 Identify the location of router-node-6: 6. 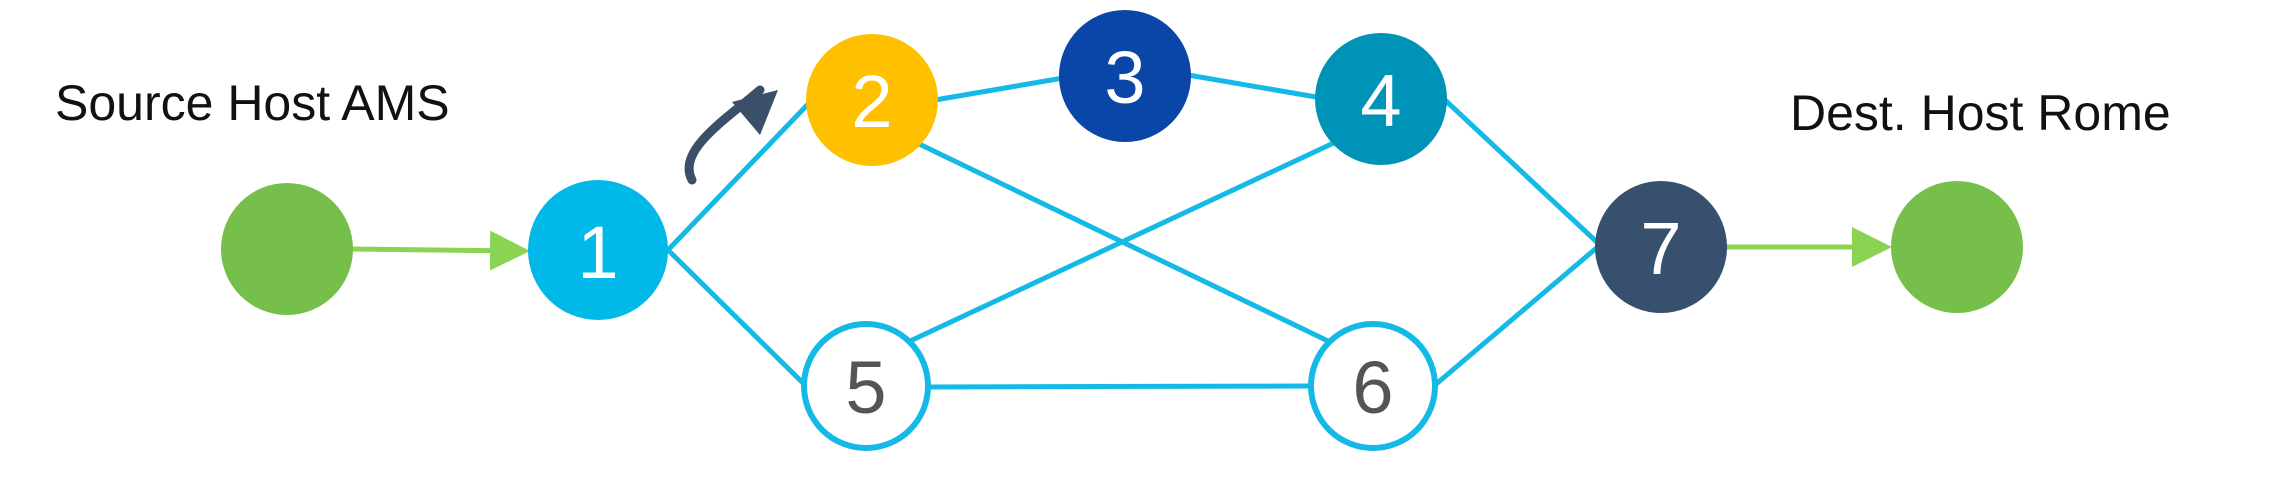
(1373, 386).